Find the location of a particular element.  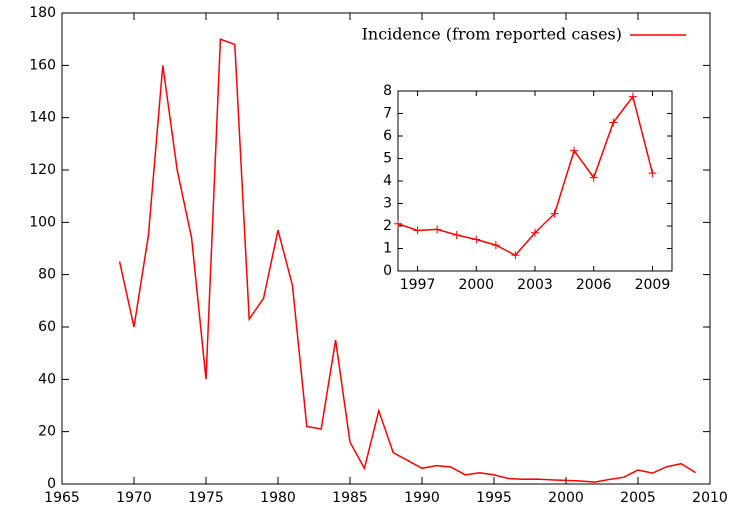

y-tick-label: 5 is located at coordinates (387, 159).